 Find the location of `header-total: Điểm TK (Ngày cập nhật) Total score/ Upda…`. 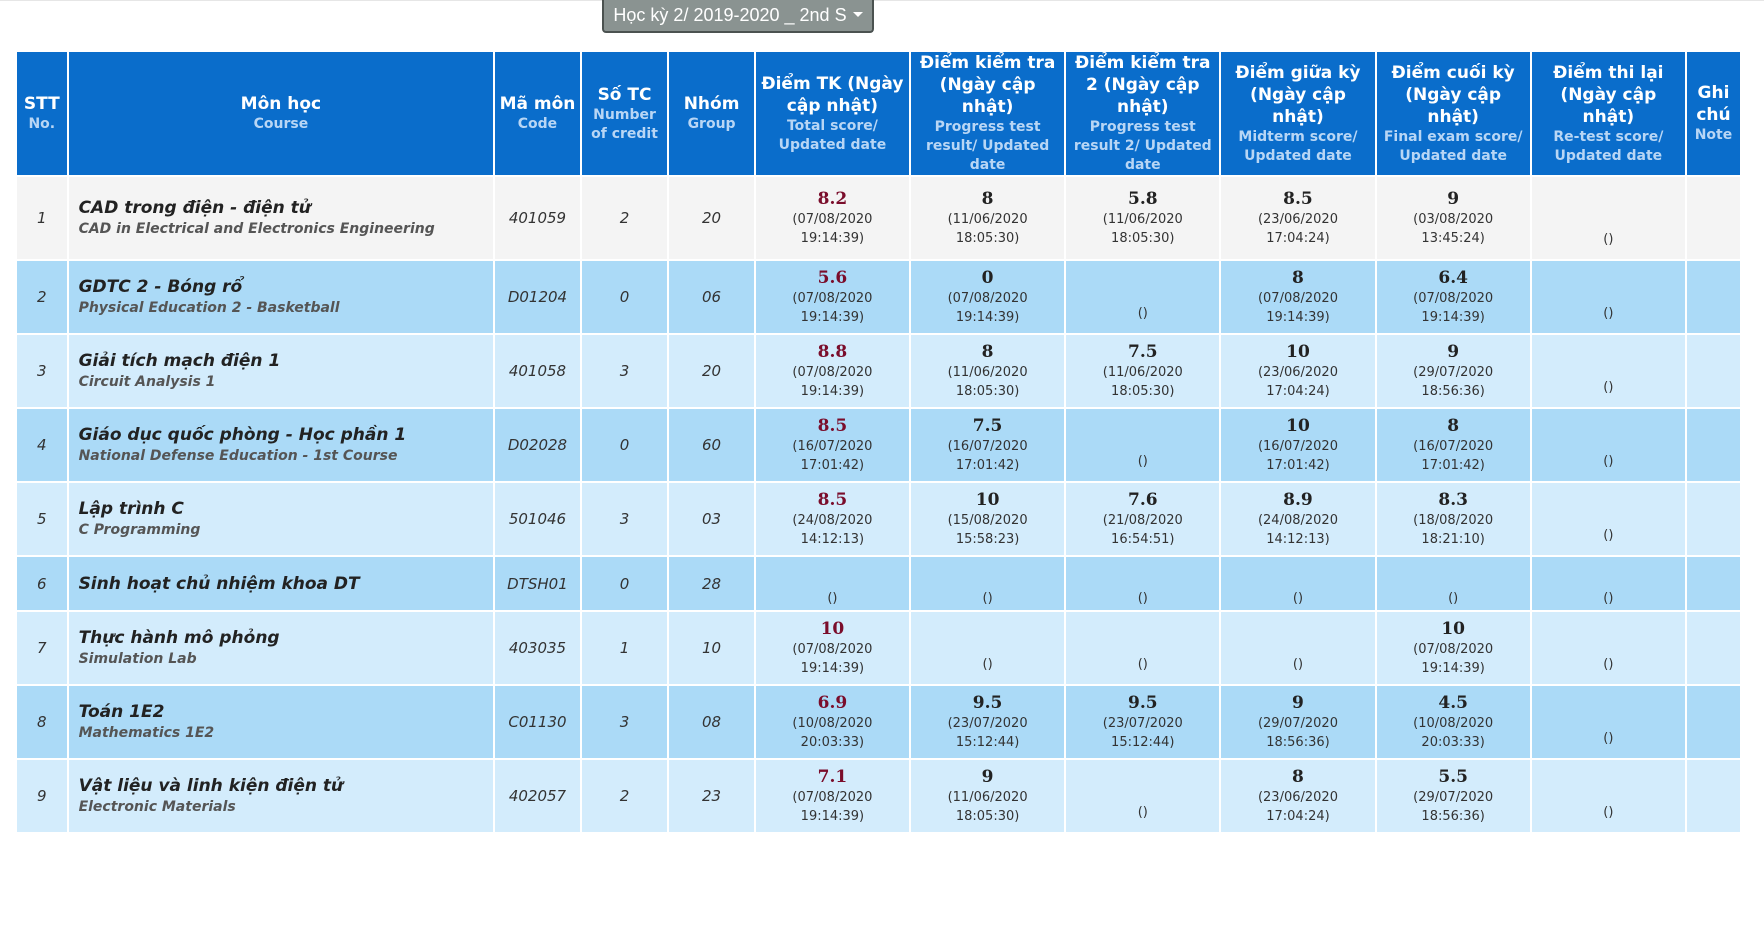

header-total: Điểm TK (Ngày cập nhật) Total score/ Upda… is located at coordinates (832, 113).